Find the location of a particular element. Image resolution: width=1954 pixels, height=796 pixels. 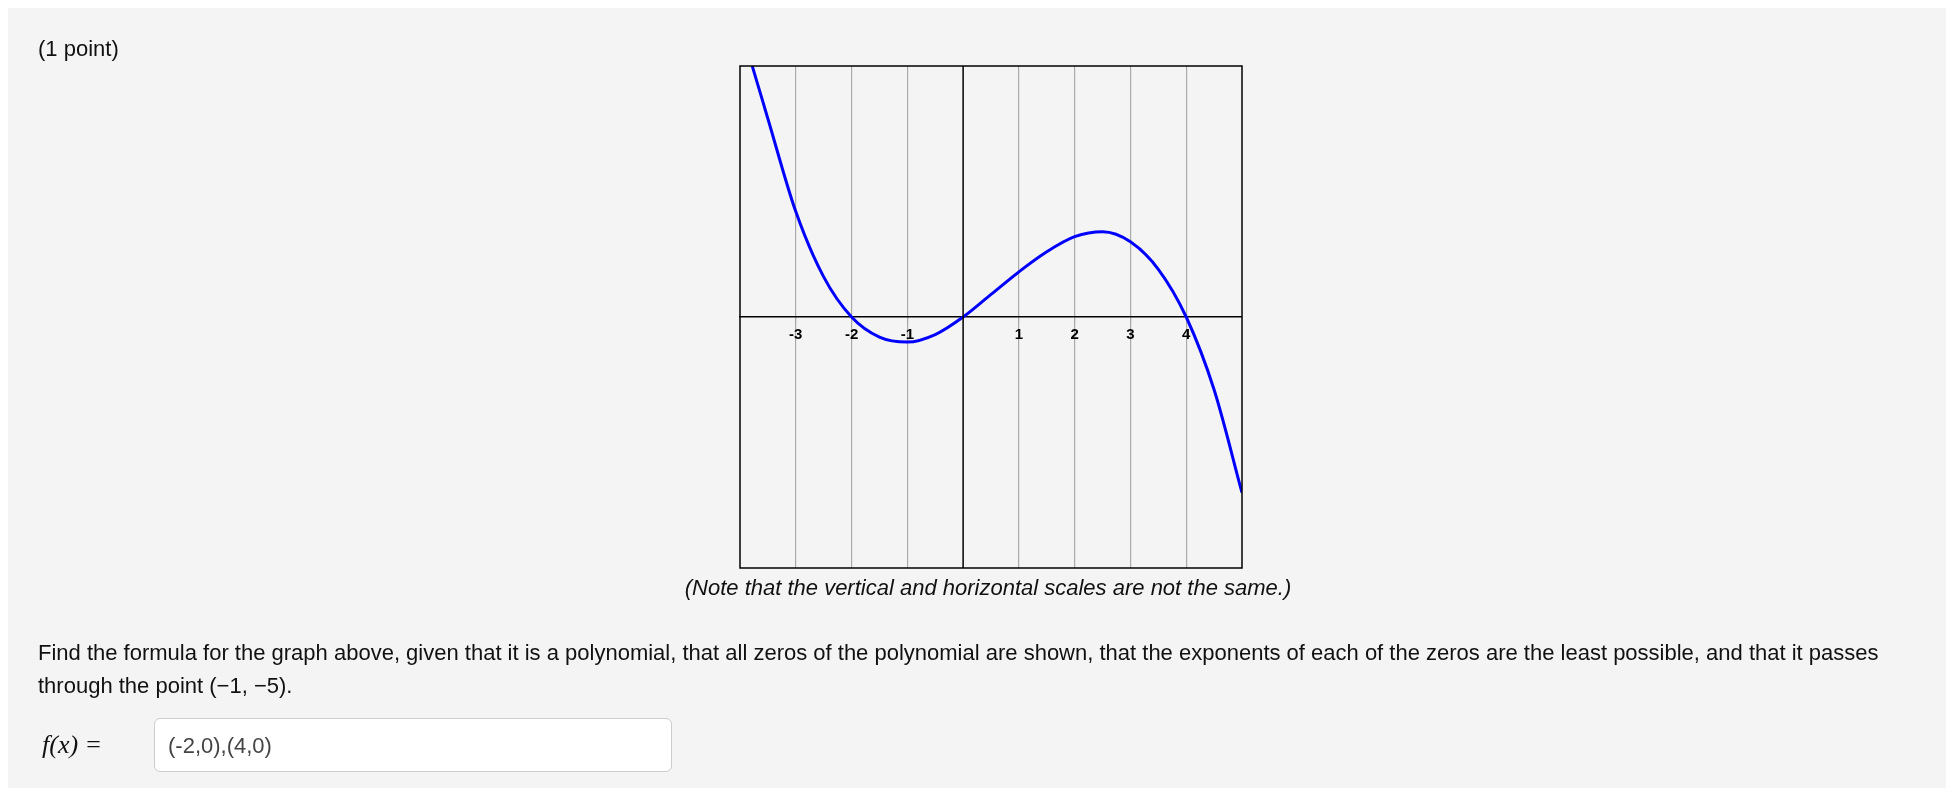

text: (-2,0),(4,0) is located at coordinates (220, 746).